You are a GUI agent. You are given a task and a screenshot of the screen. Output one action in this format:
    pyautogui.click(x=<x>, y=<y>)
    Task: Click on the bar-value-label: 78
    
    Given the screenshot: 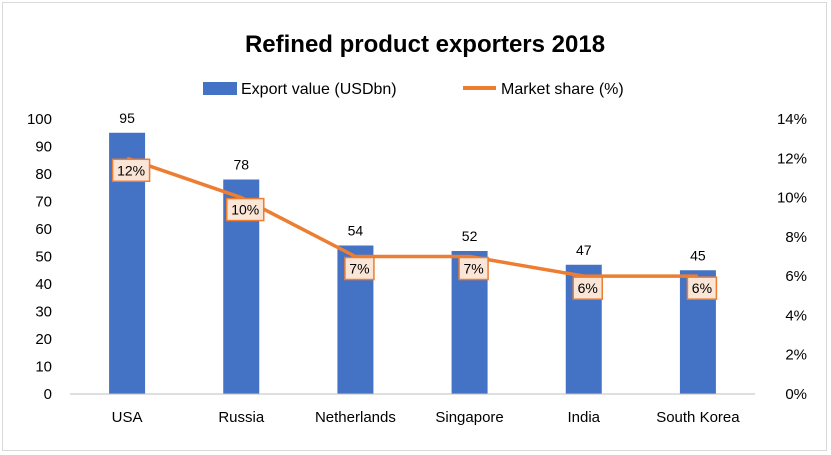 What is the action you would take?
    pyautogui.click(x=241, y=165)
    